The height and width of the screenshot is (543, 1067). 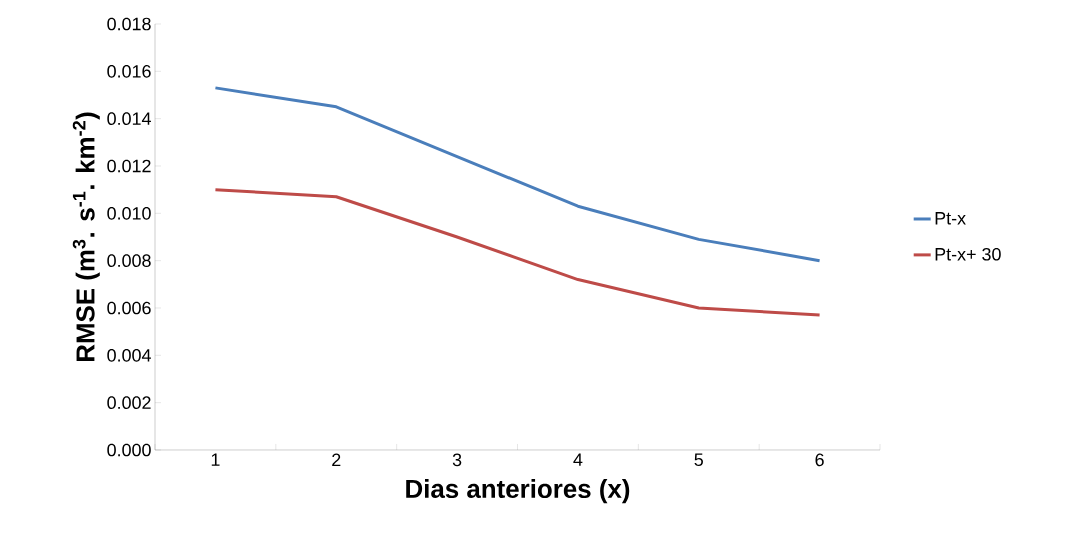 I want to click on legend-label: Pt-x, so click(x=950, y=218).